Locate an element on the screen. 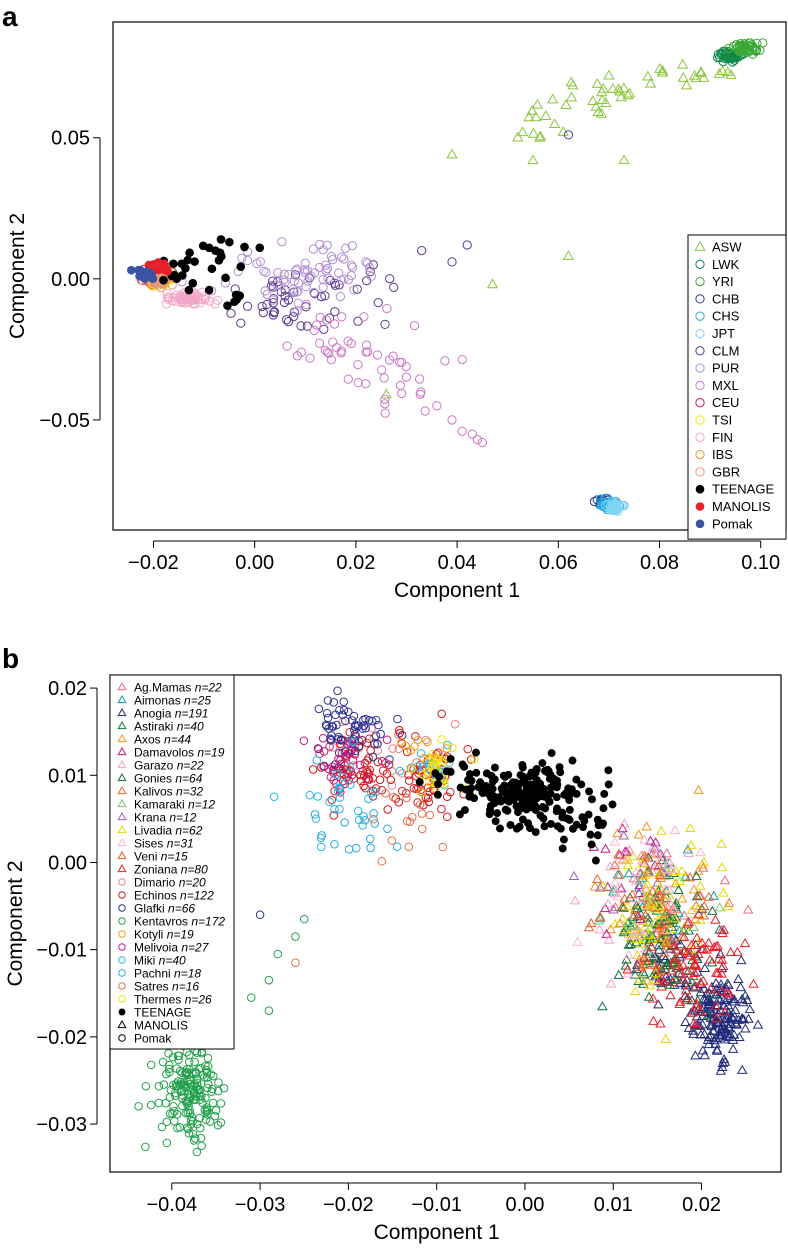 This screenshot has width=788, height=1257. legend-sample-size: n=44 is located at coordinates (177, 740).